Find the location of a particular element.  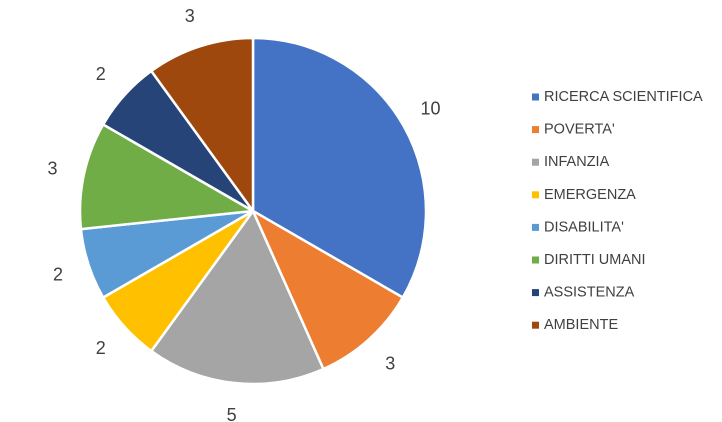

legend-label-ambiente: AMBIENTE is located at coordinates (581, 325).